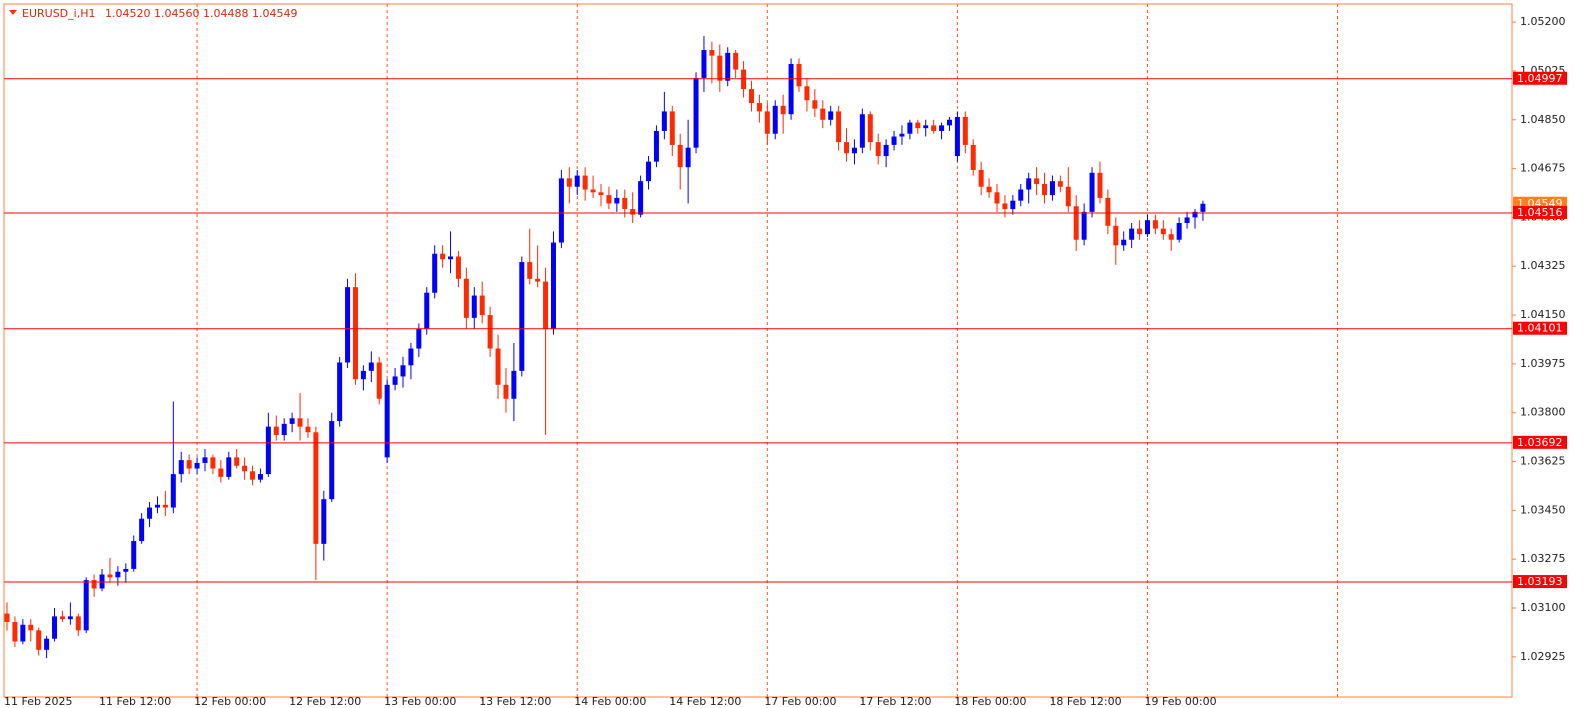 The height and width of the screenshot is (708, 1586). I want to click on x-tick-label: 18 Feb 12:00, so click(1085, 701).